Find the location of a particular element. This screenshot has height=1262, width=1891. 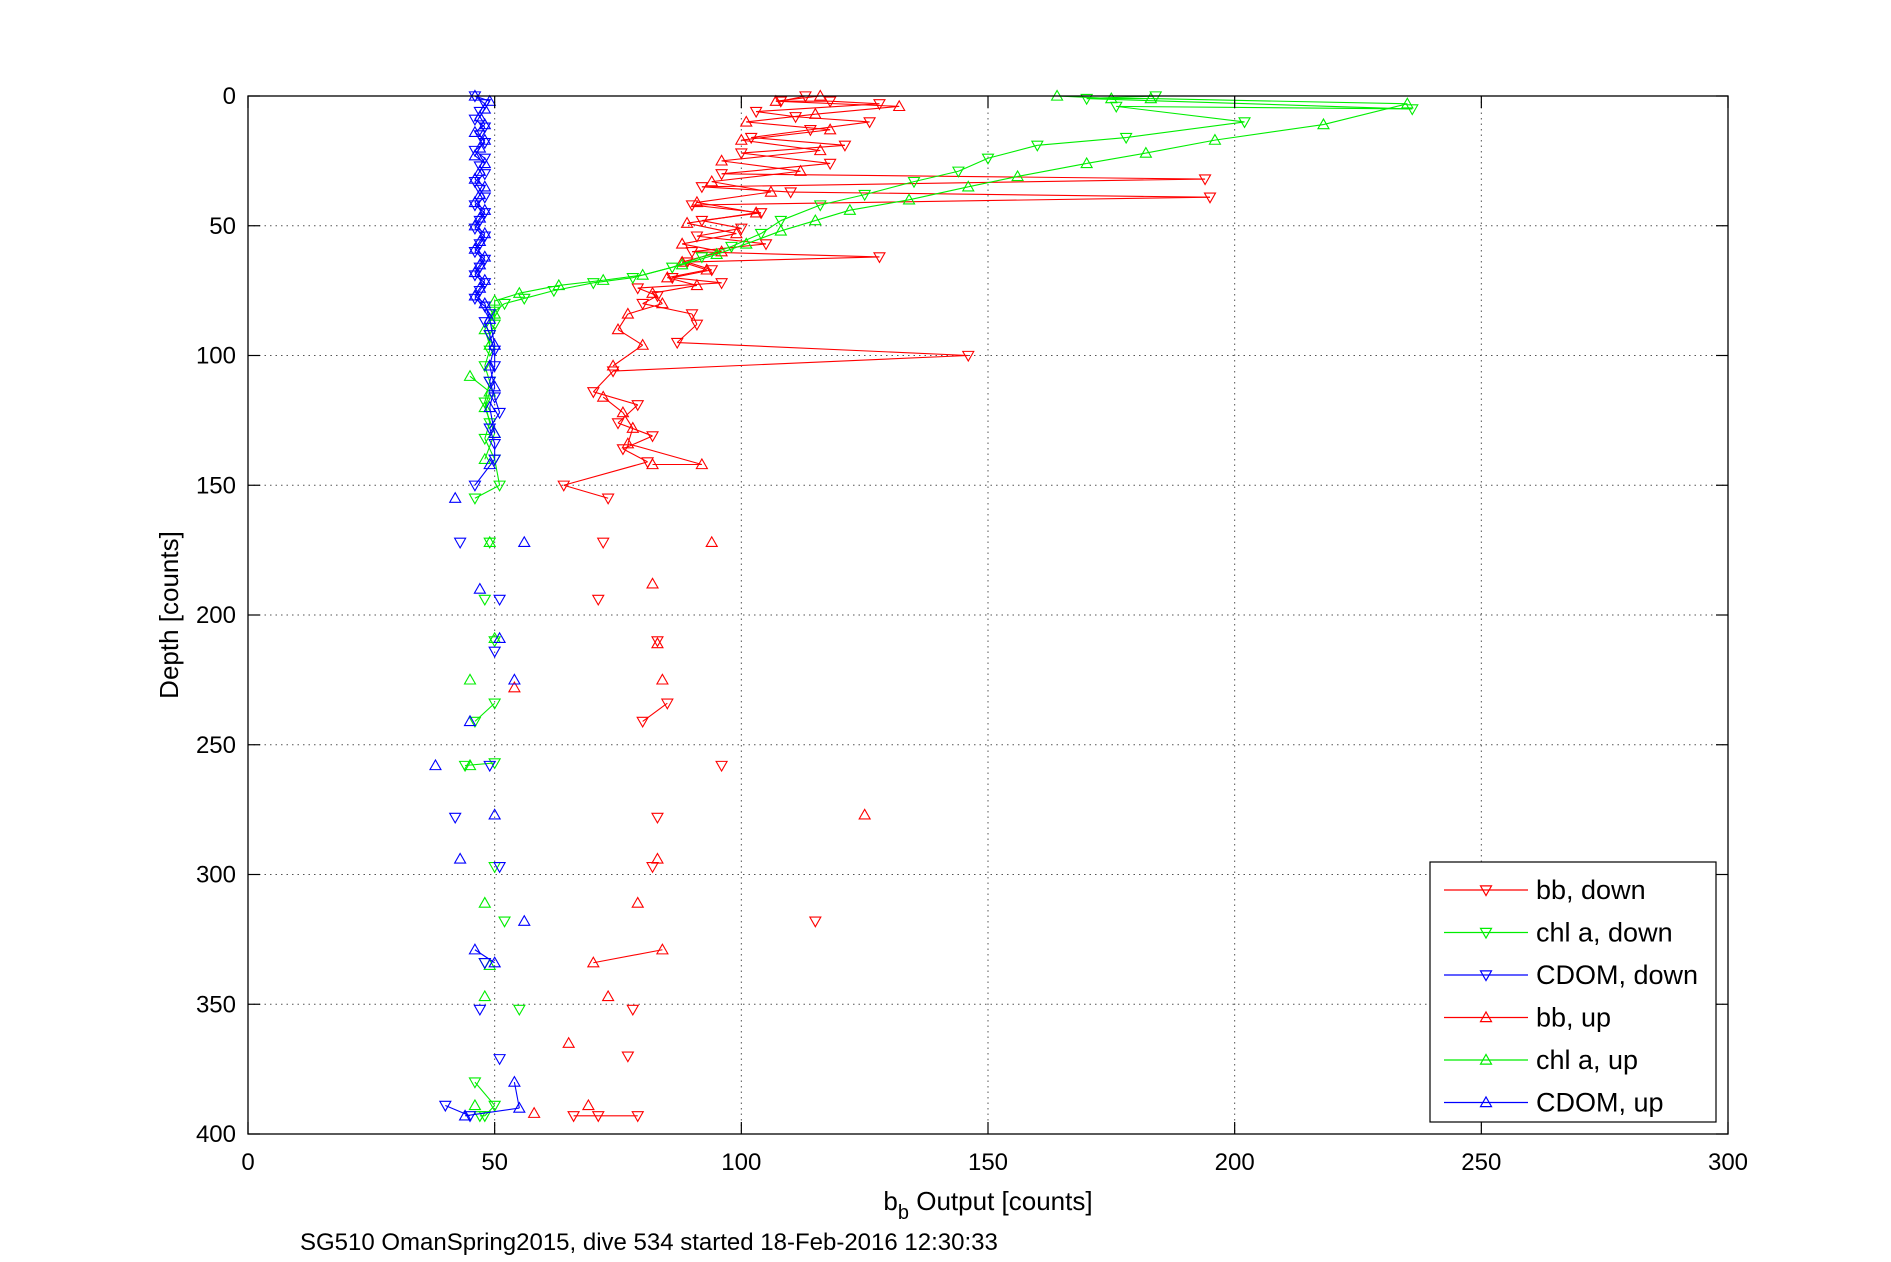

x-tick-label: 150 is located at coordinates (988, 1162).